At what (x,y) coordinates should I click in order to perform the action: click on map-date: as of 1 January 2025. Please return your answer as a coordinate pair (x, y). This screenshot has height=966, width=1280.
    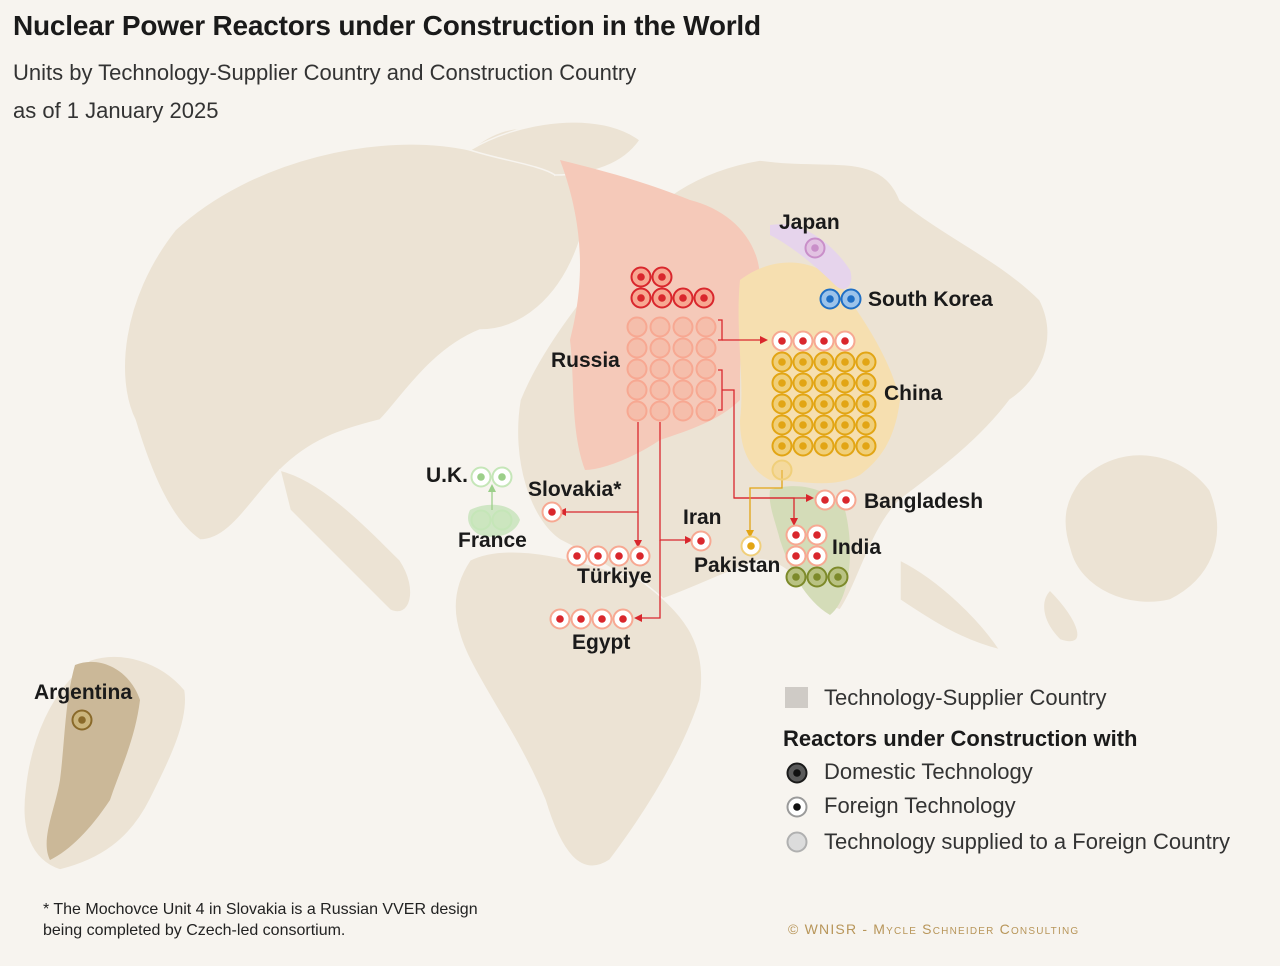
    Looking at the image, I should click on (116, 110).